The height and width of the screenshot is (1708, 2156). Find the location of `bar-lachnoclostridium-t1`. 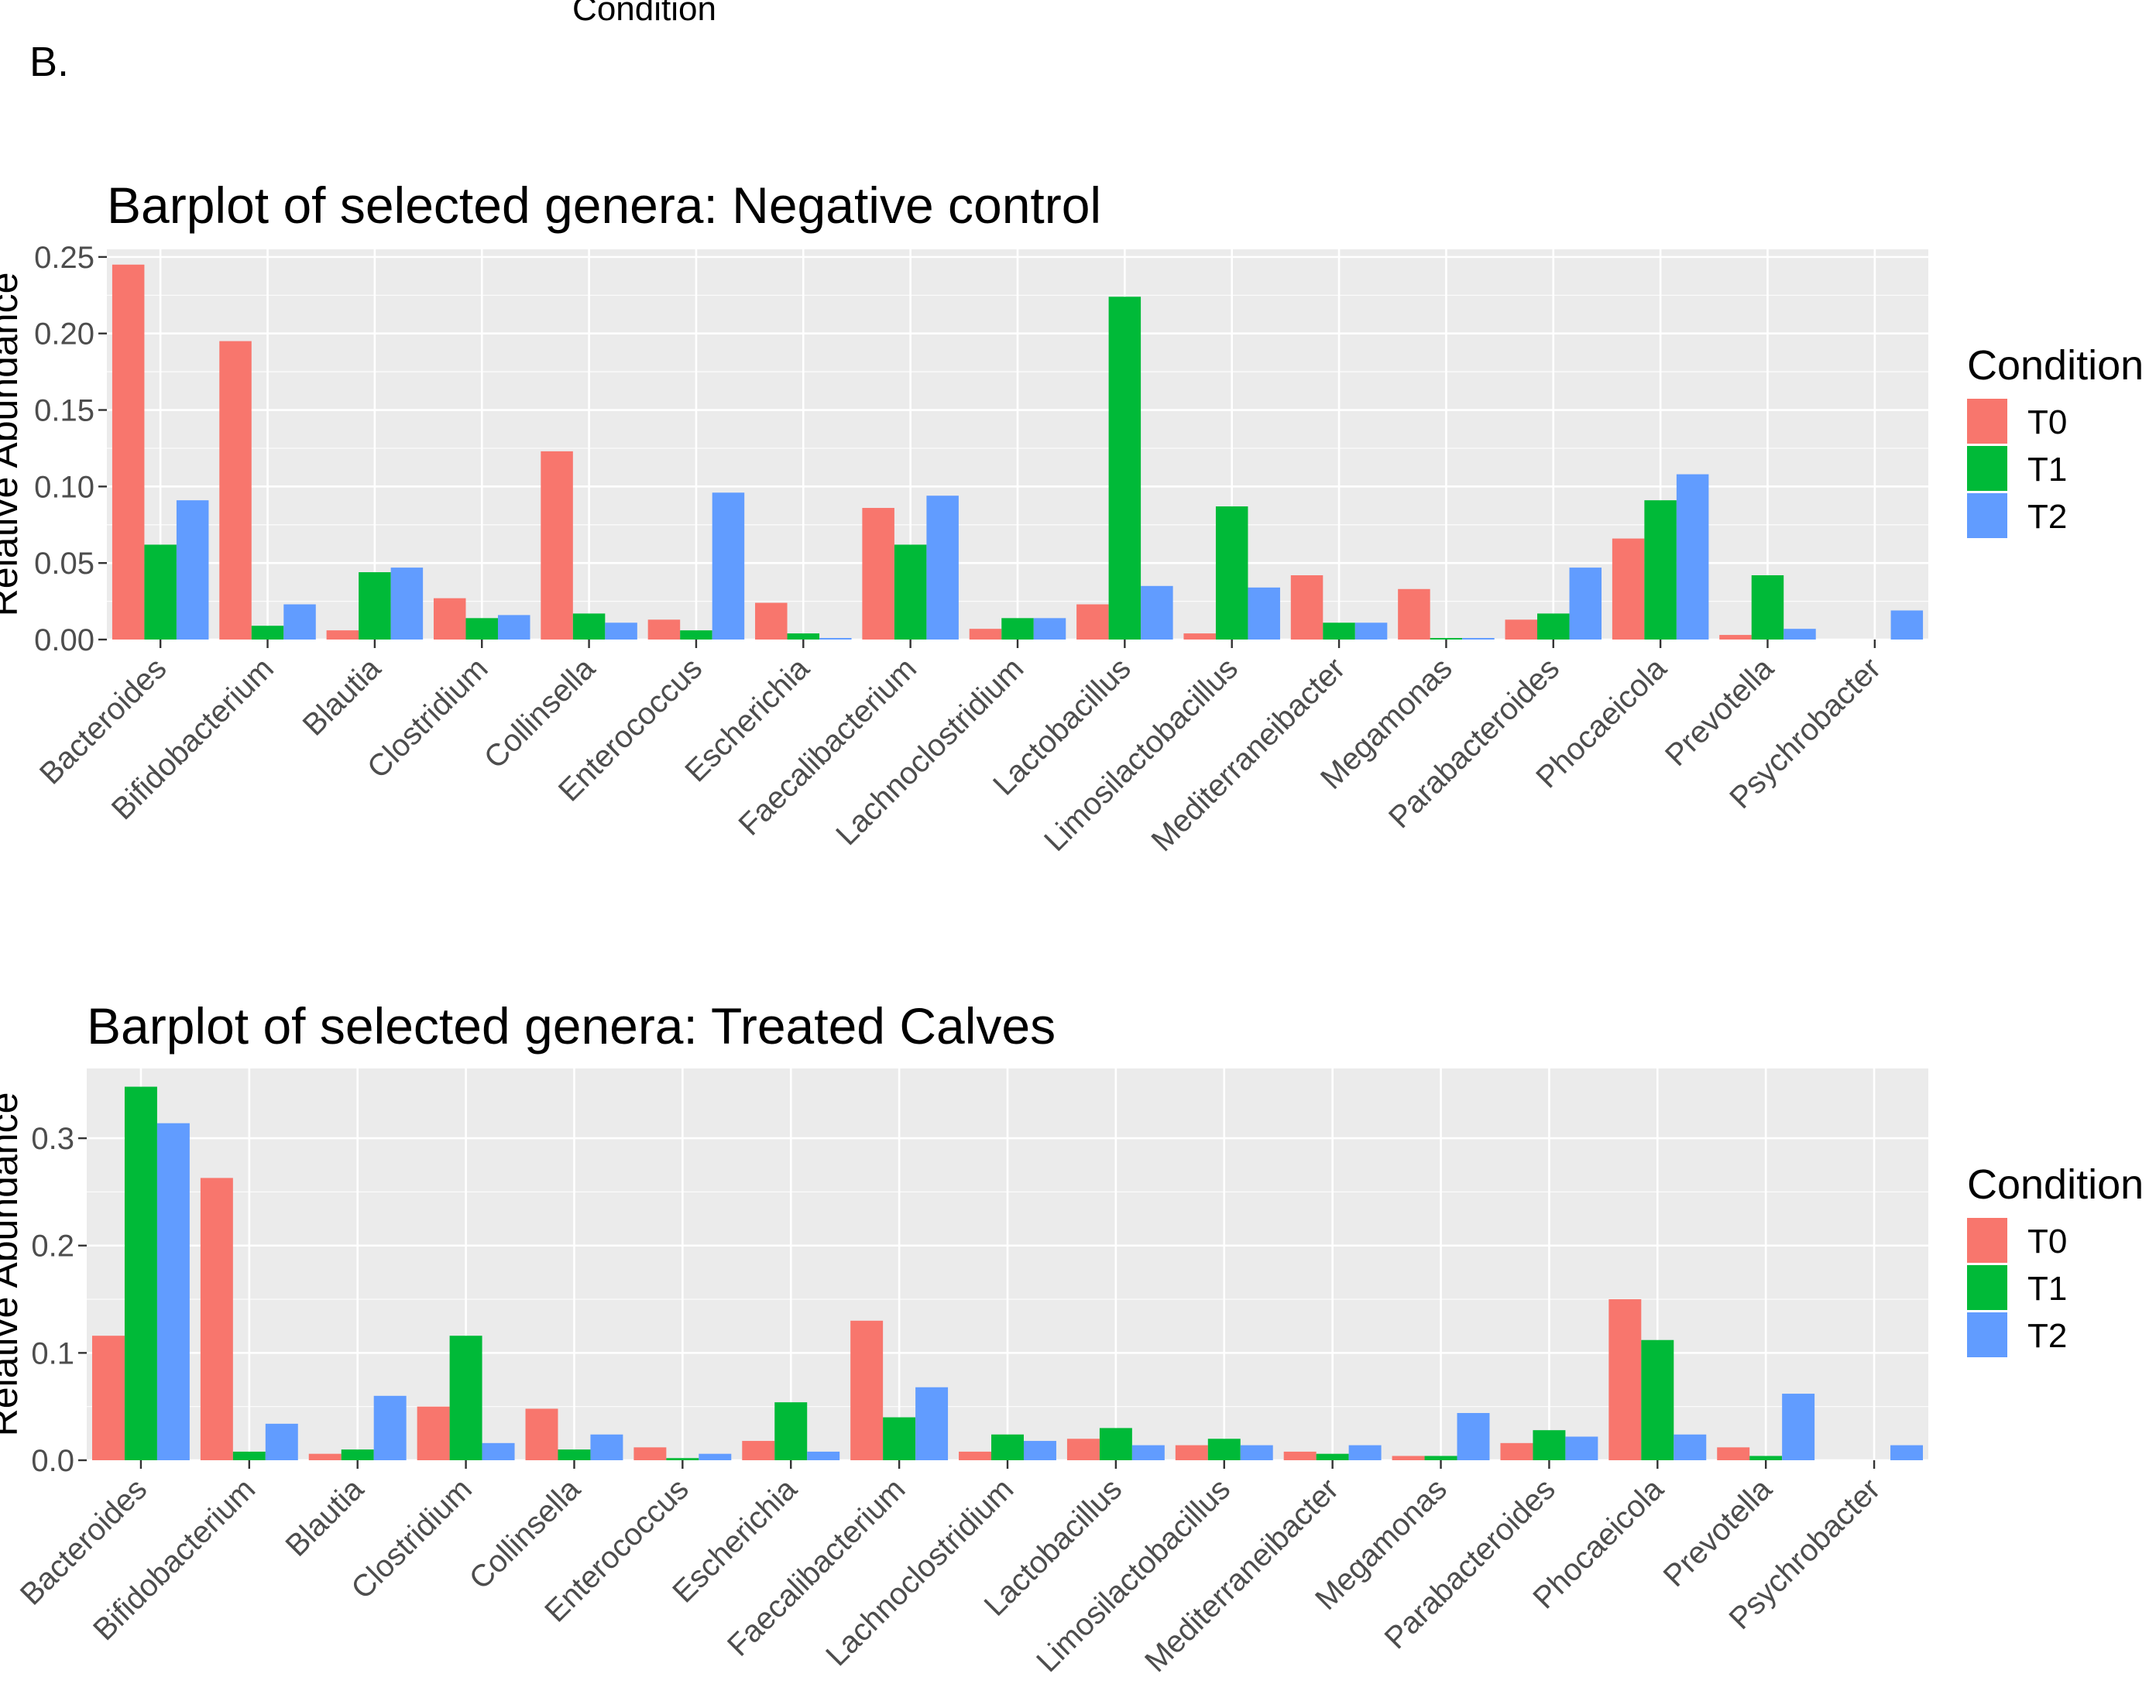

bar-lachnoclostridium-t1 is located at coordinates (1008, 1447).